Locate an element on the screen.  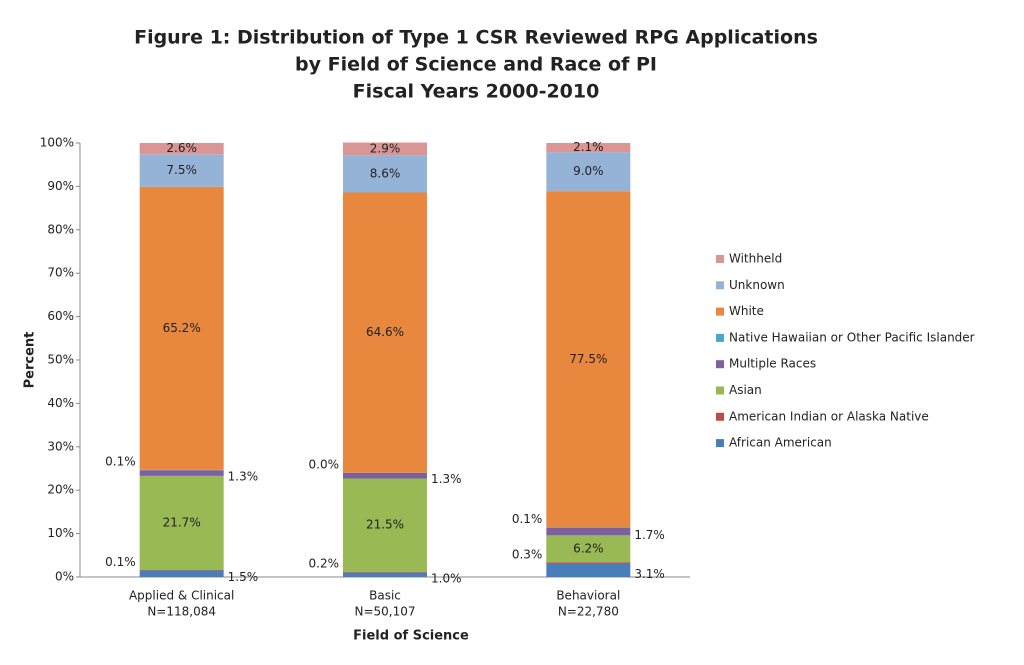
data-label: 0.0% is located at coordinates (324, 464).